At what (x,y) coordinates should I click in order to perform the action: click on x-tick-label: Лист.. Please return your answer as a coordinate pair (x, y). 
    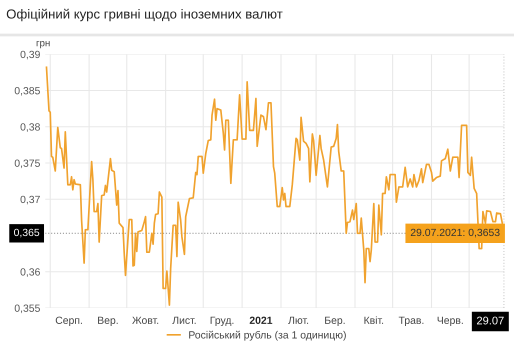
    Looking at the image, I should click on (184, 320).